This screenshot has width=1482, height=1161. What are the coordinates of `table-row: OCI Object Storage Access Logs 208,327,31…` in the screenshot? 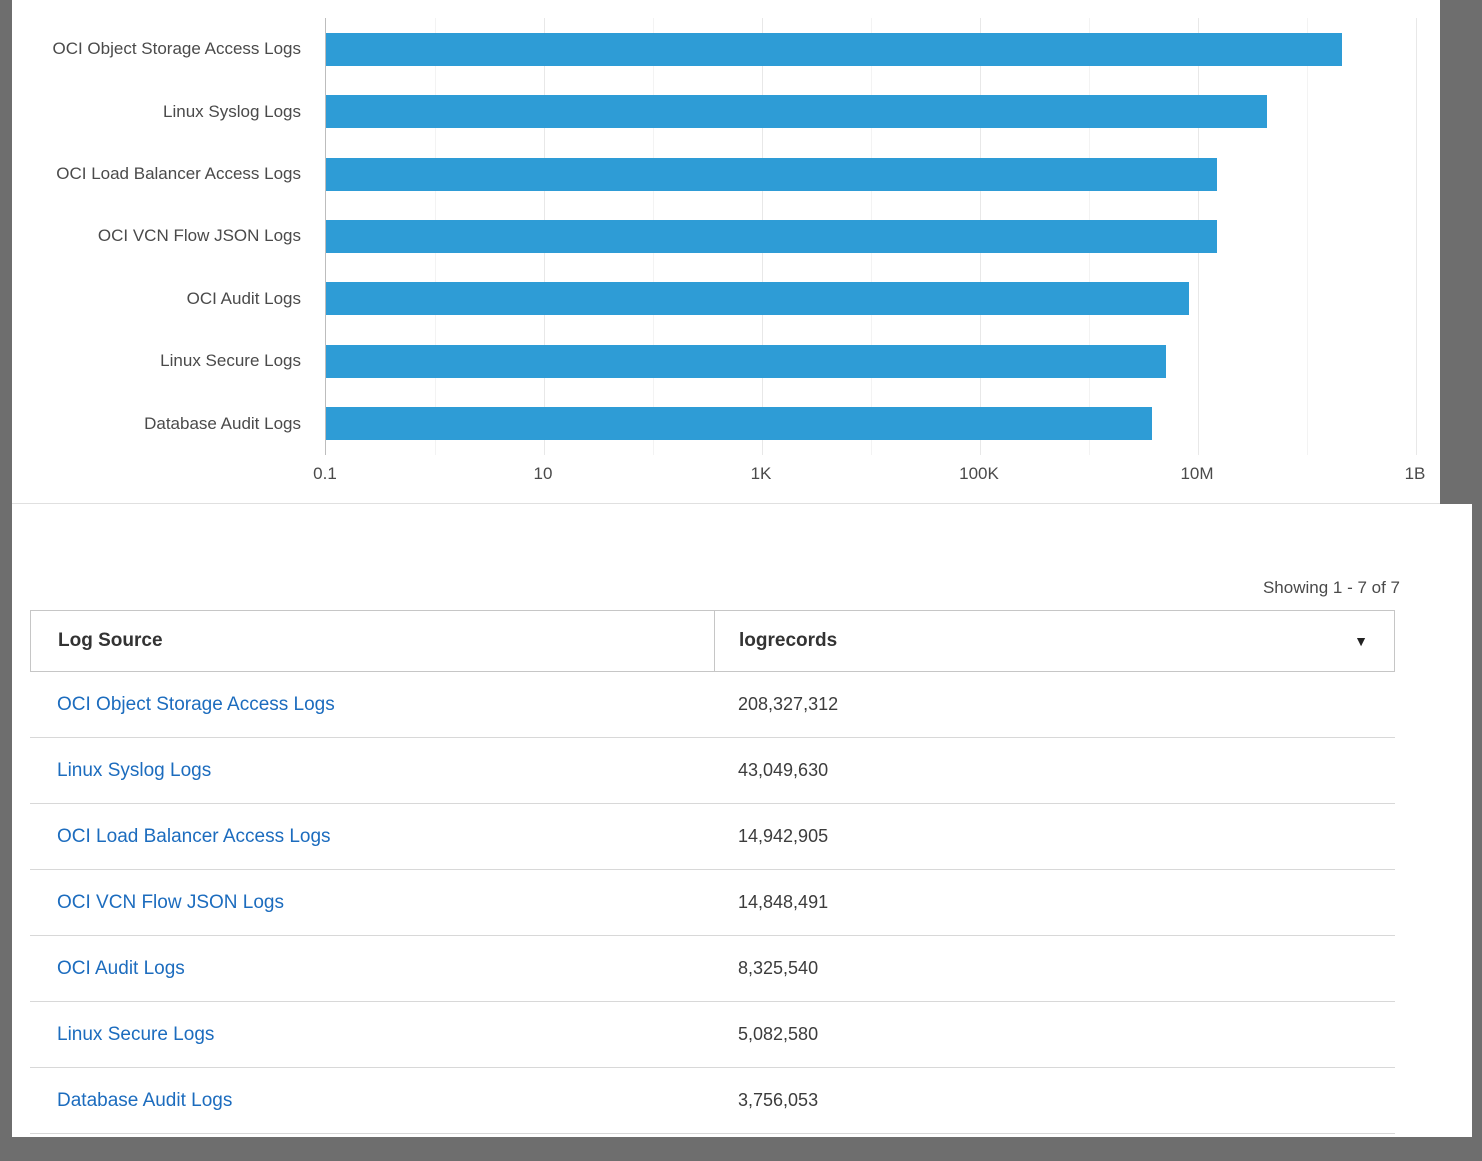 It's located at (712, 705).